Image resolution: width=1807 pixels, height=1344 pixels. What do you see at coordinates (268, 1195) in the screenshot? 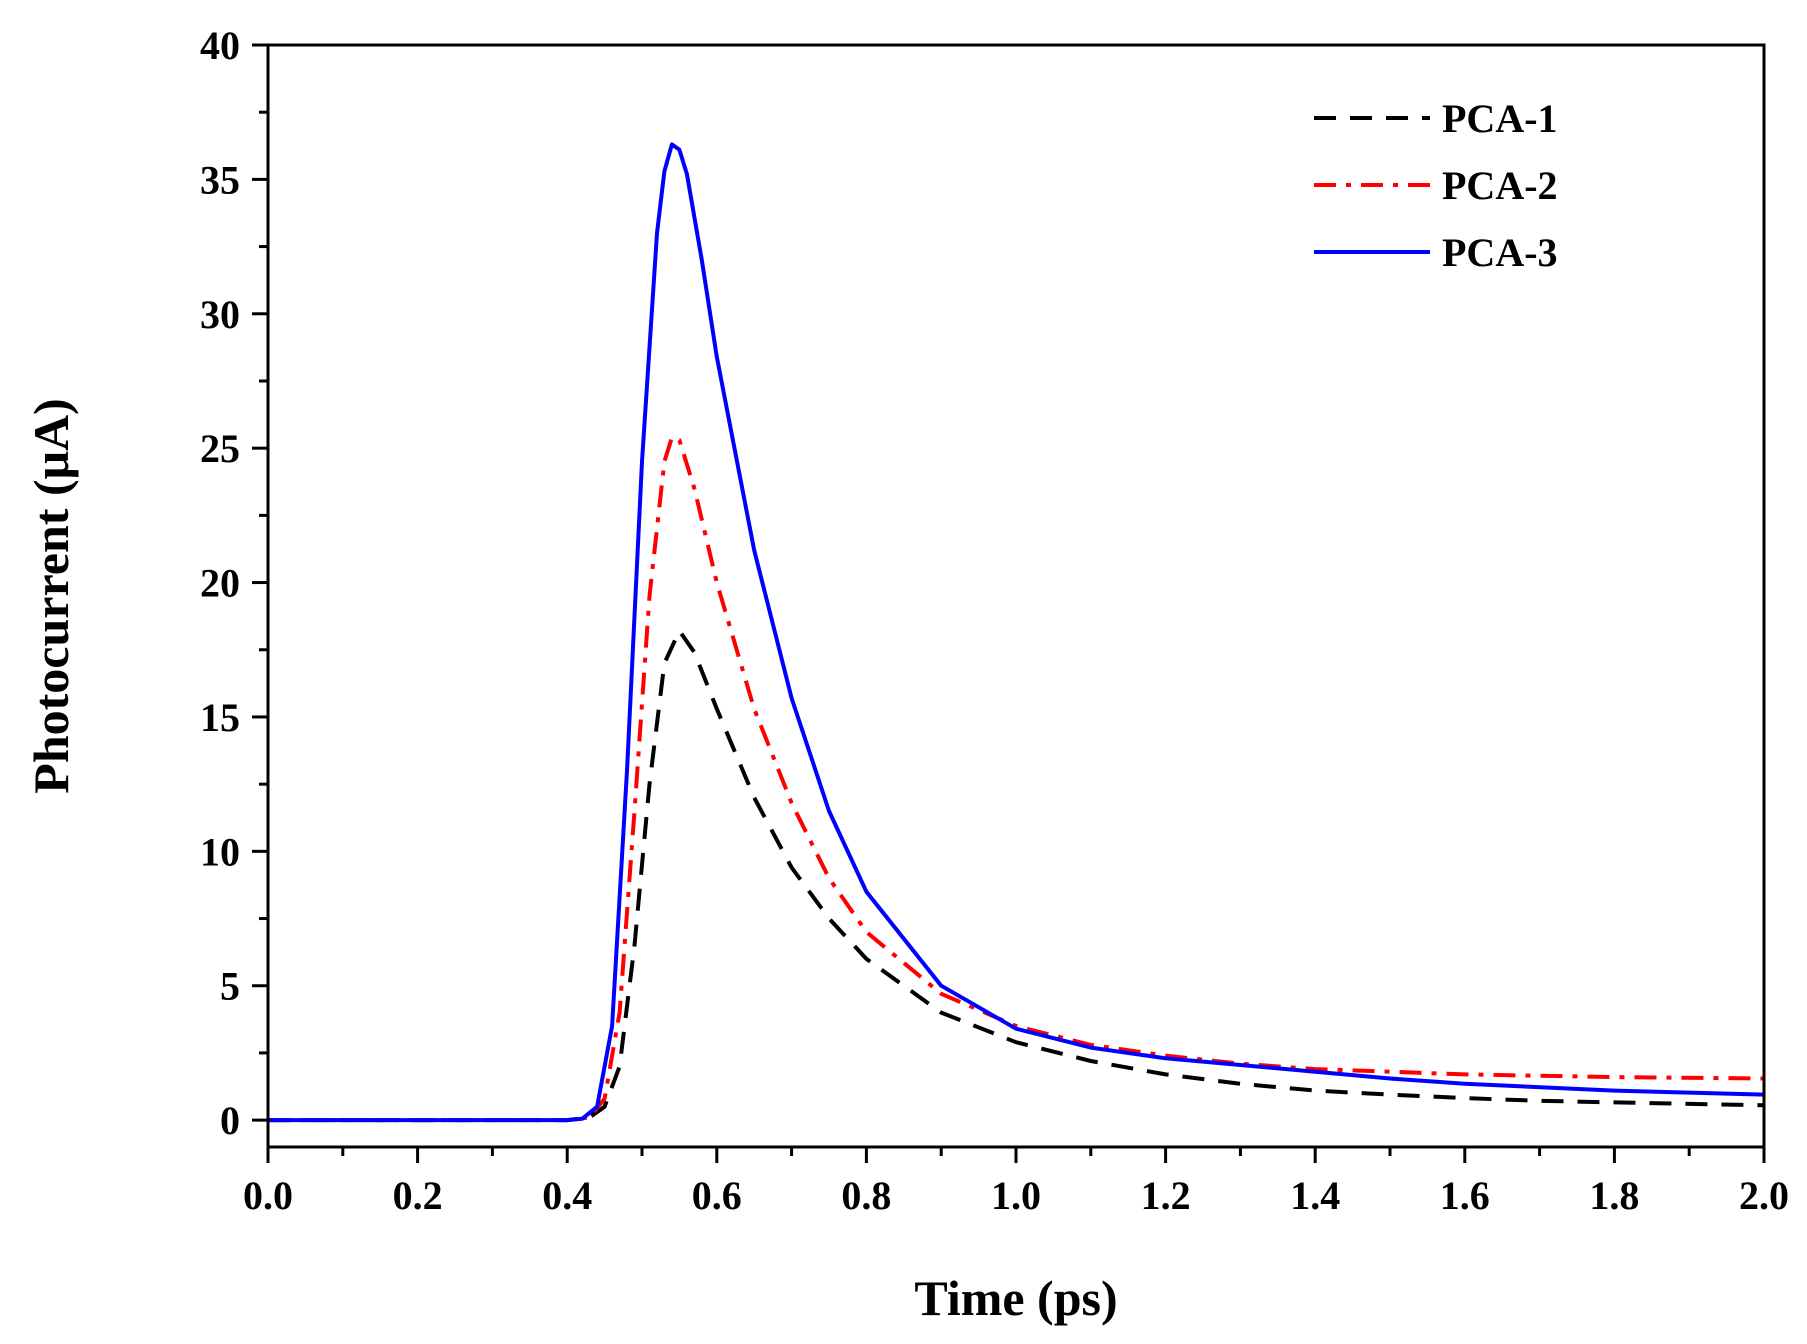
I see `x-tick-label: 0.0` at bounding box center [268, 1195].